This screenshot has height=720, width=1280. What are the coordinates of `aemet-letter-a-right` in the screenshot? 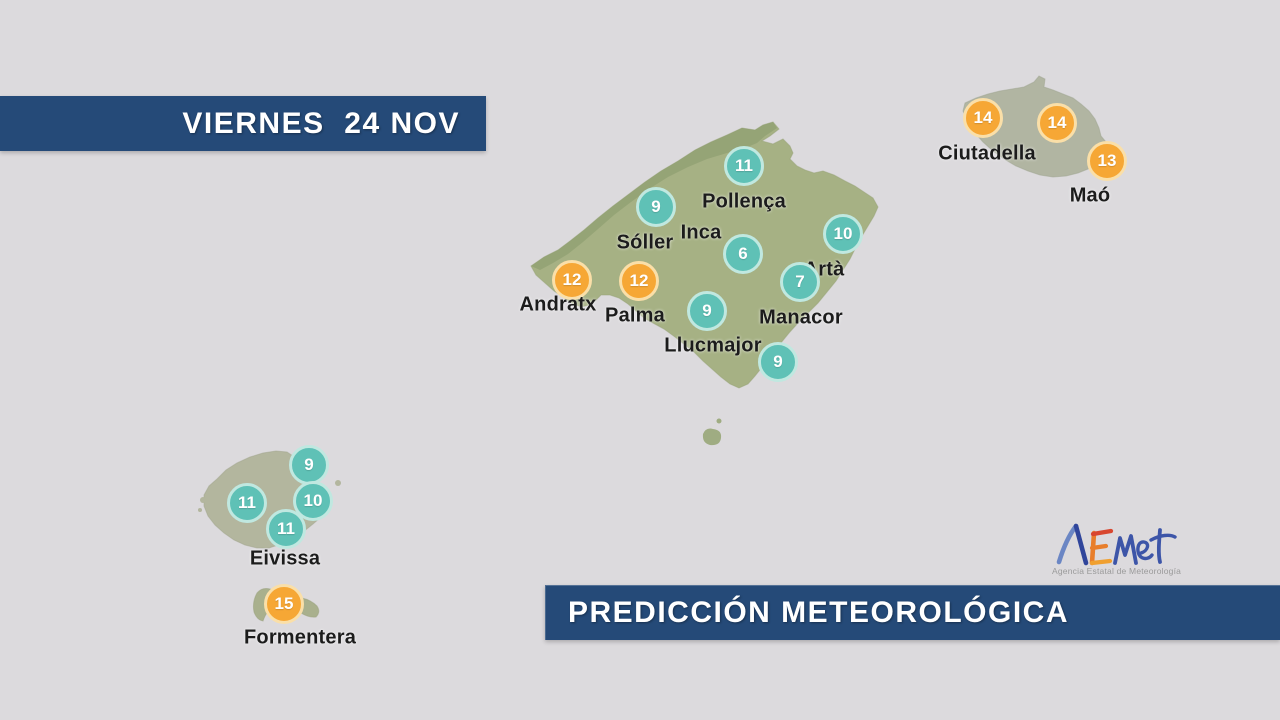 It's located at (1081, 544).